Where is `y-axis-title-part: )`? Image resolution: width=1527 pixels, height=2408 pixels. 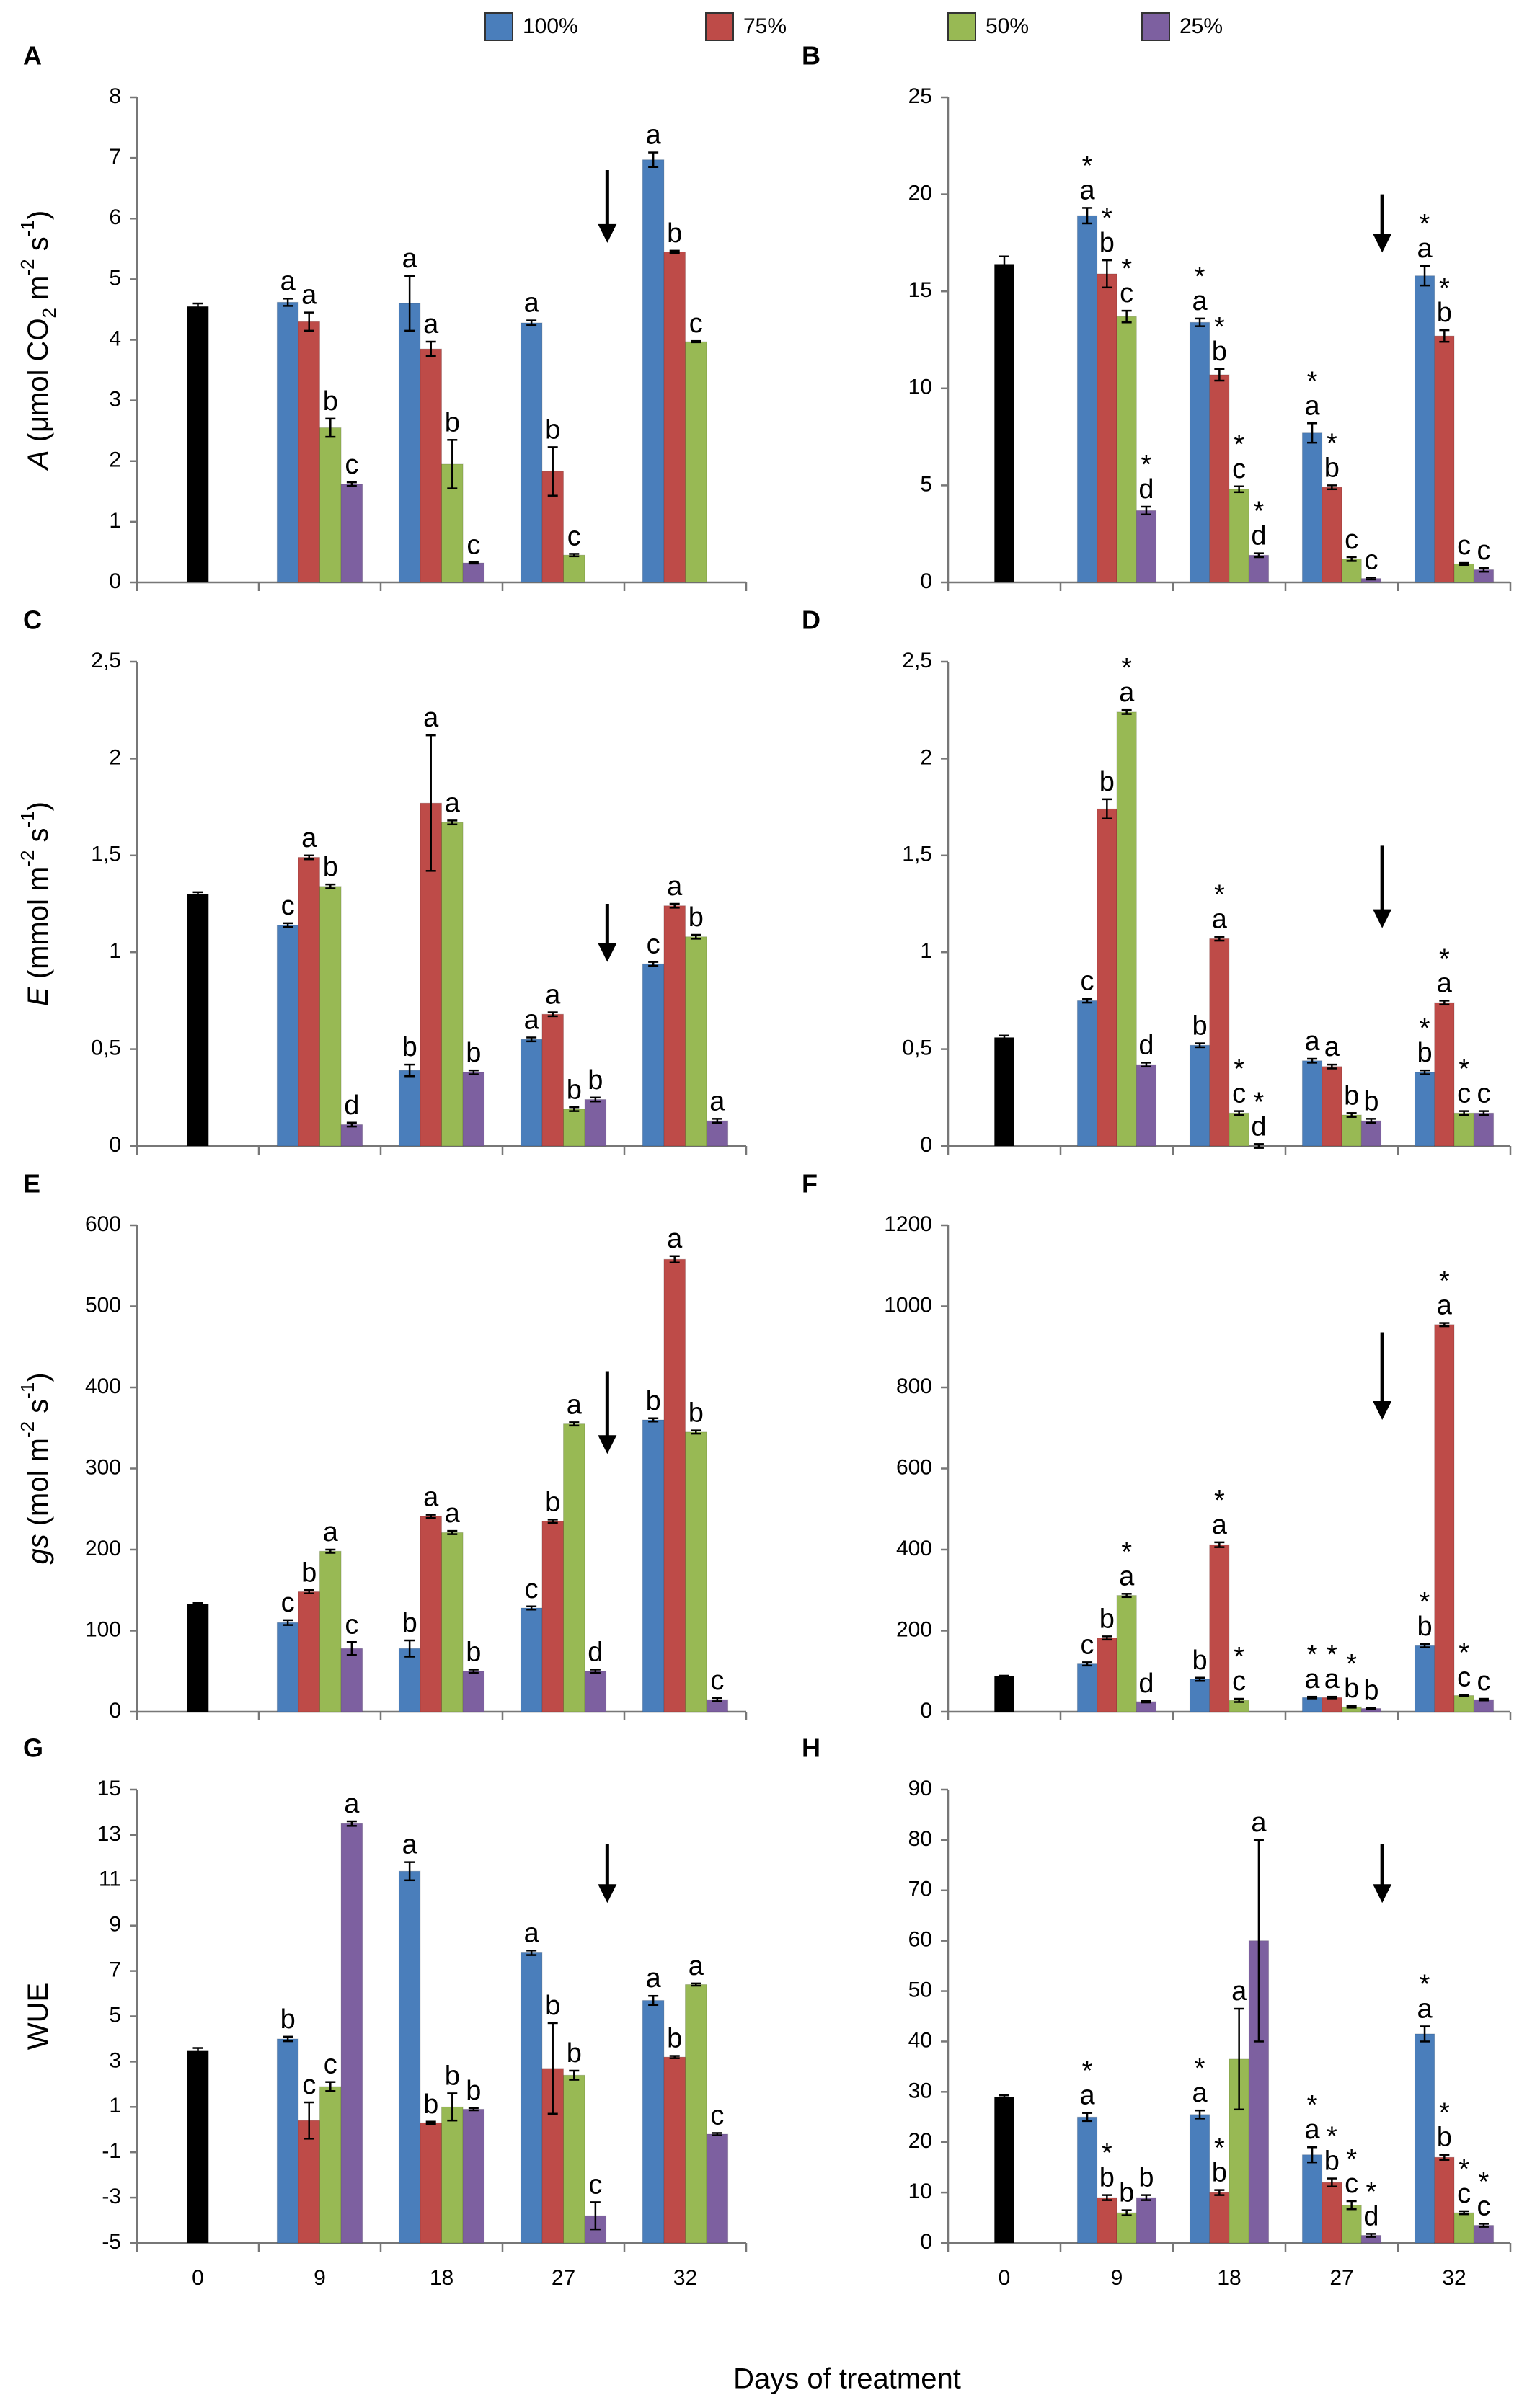
y-axis-title-part: ) is located at coordinates (38, 806).